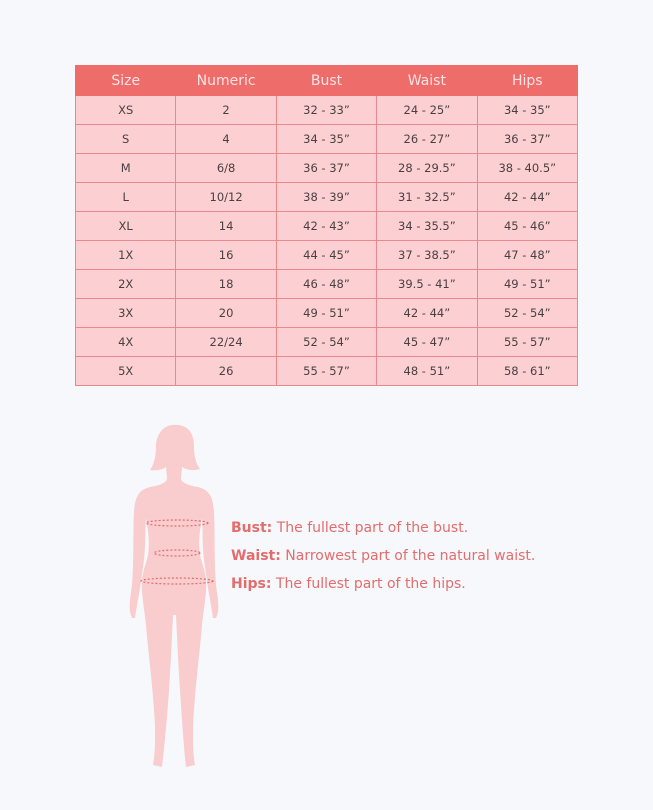 This screenshot has height=810, width=653. I want to click on table-cell: XL, so click(125, 226).